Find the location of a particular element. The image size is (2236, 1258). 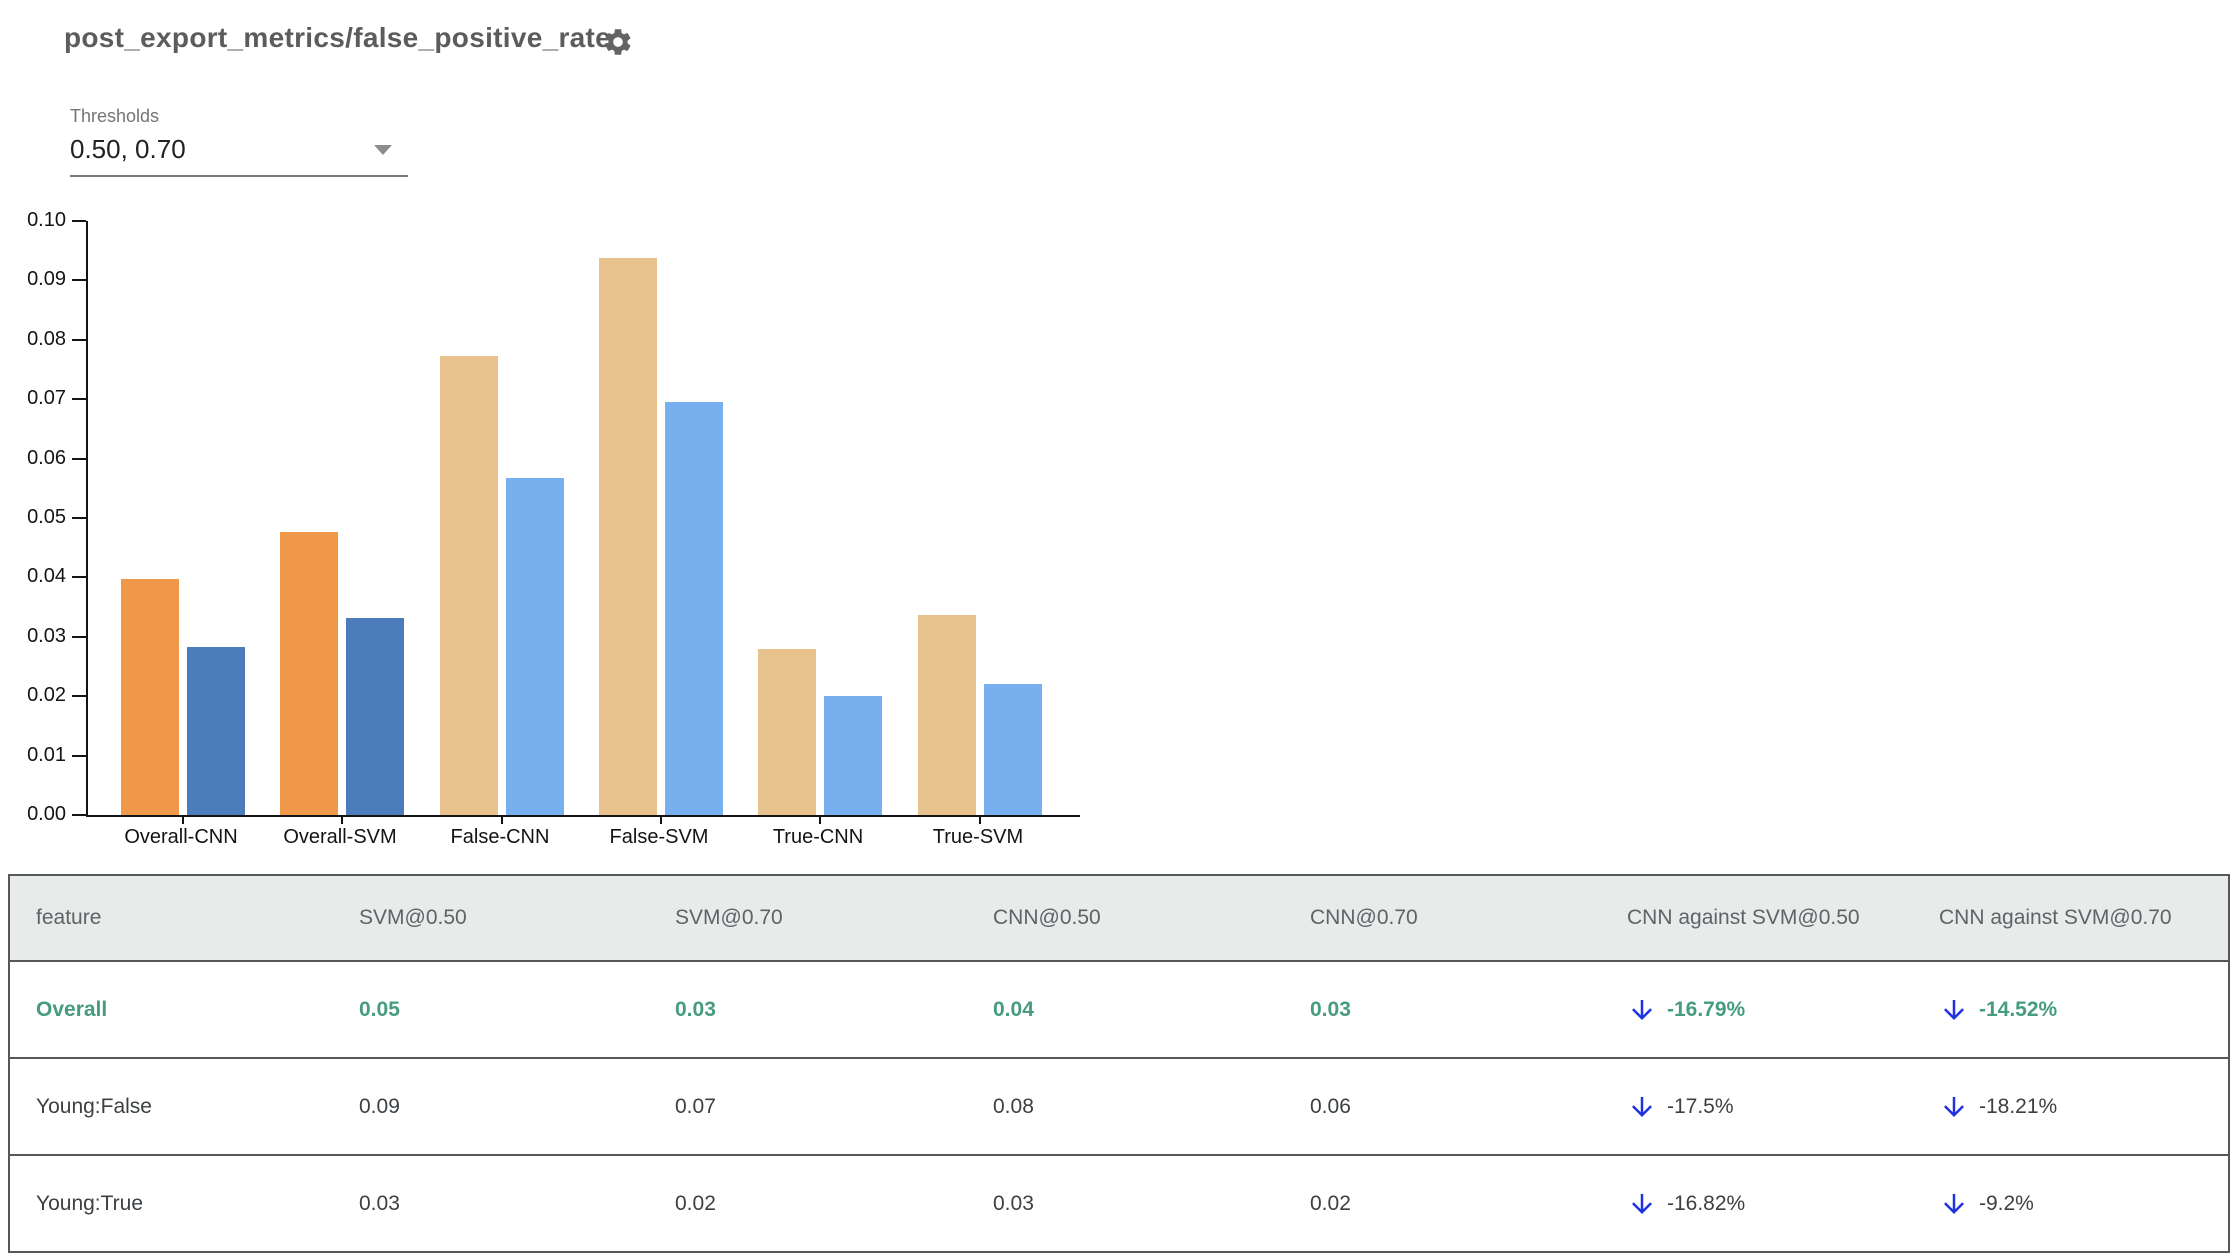

column-header-feature: feature is located at coordinates (168, 917).